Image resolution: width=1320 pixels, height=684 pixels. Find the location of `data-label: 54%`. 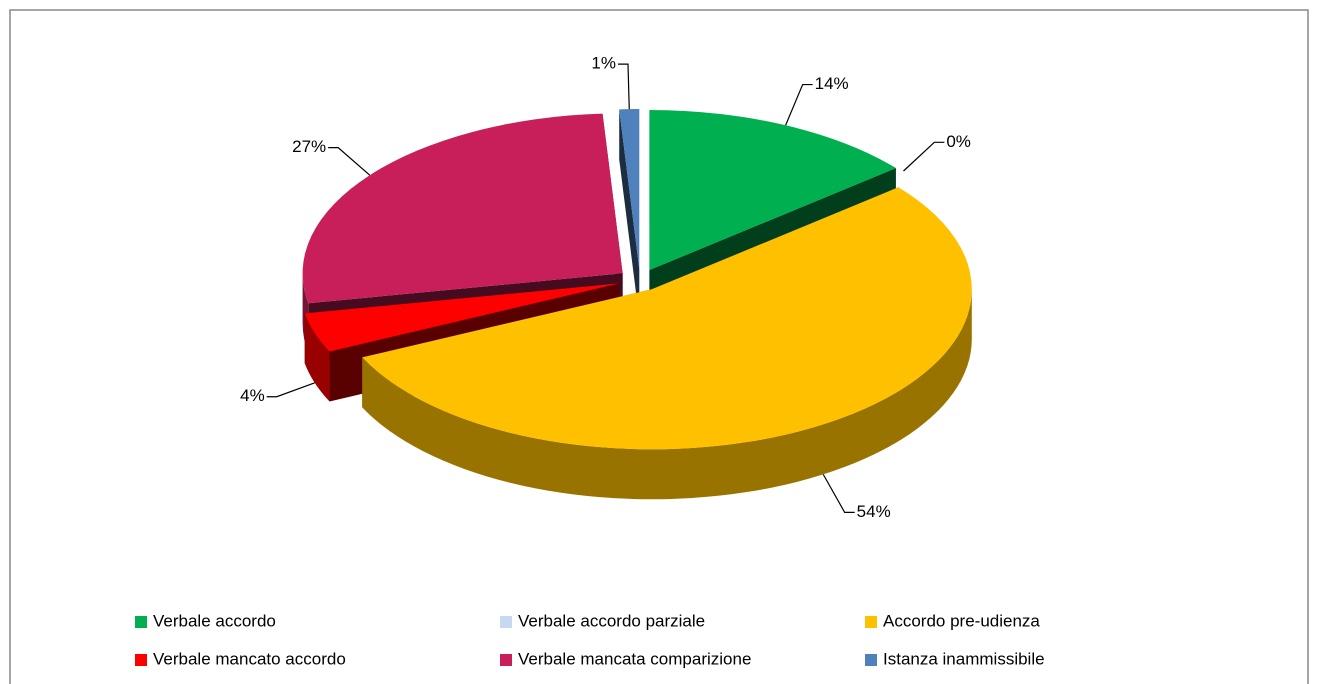

data-label: 54% is located at coordinates (874, 511).